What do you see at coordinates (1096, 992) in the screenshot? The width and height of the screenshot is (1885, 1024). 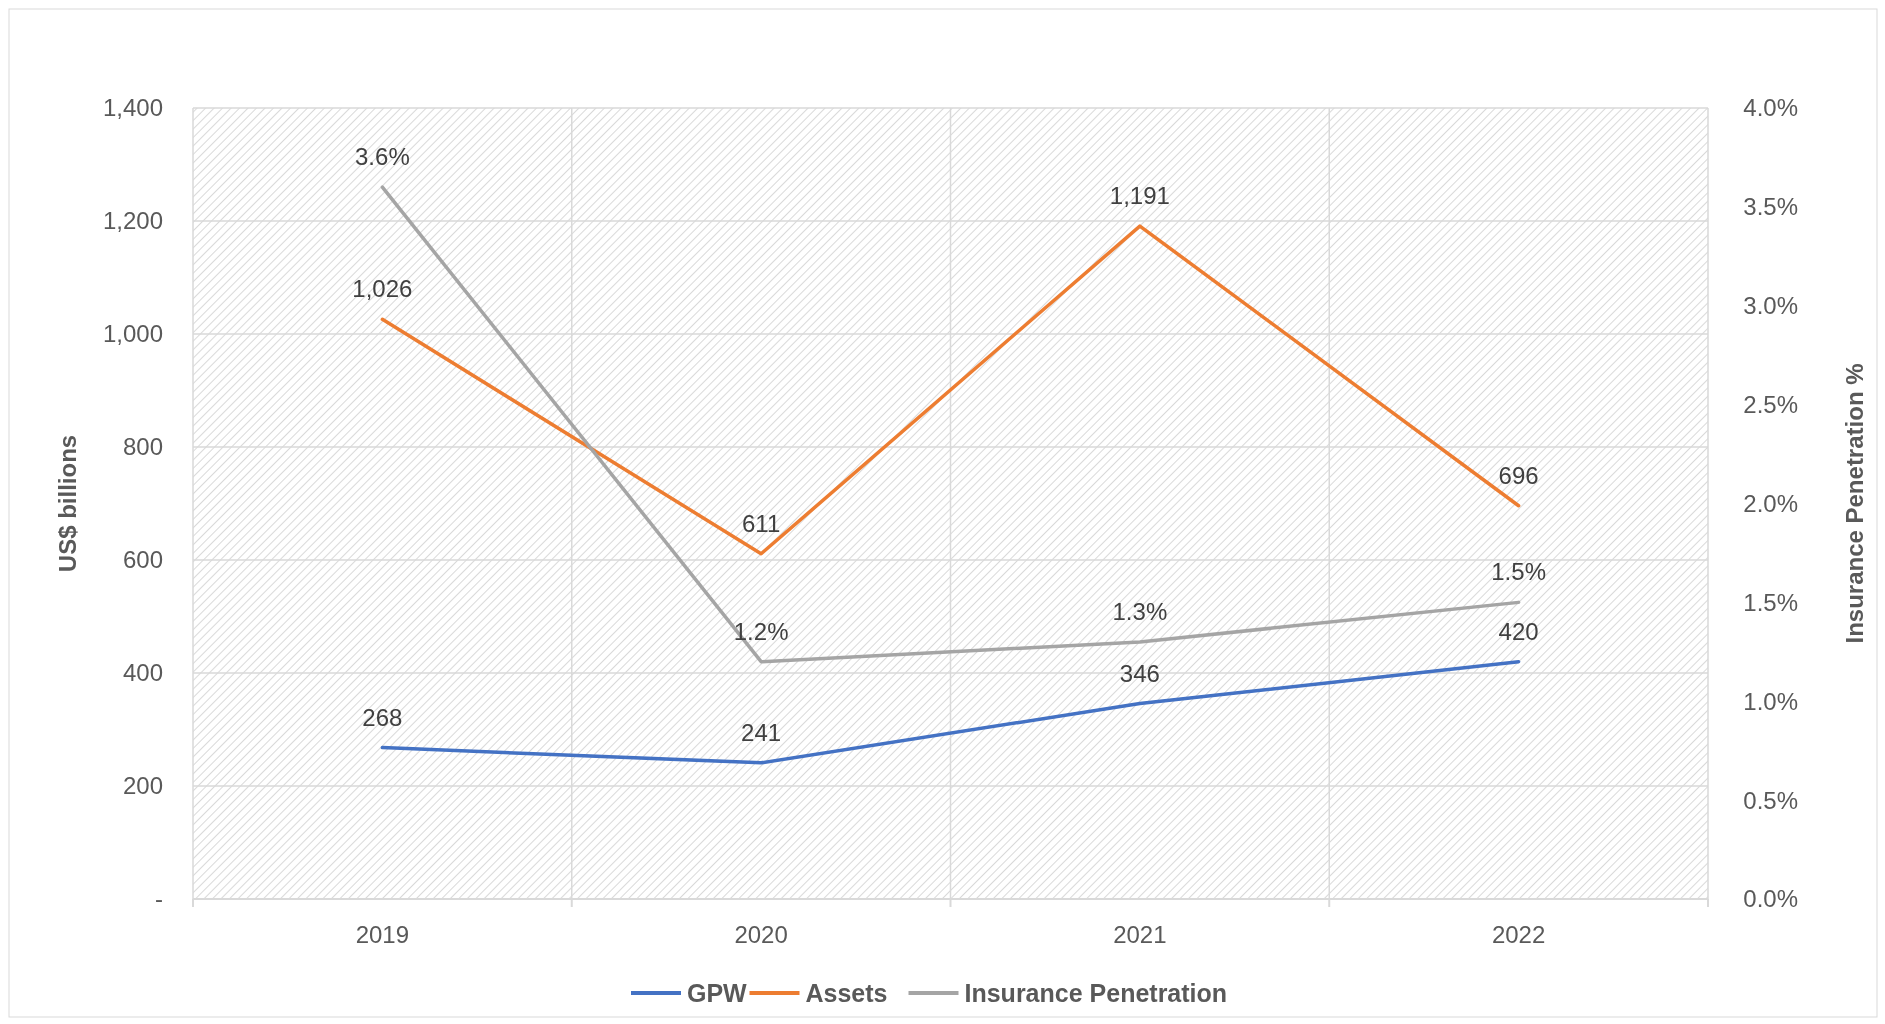 I see `legend-label: Insurance Penetration` at bounding box center [1096, 992].